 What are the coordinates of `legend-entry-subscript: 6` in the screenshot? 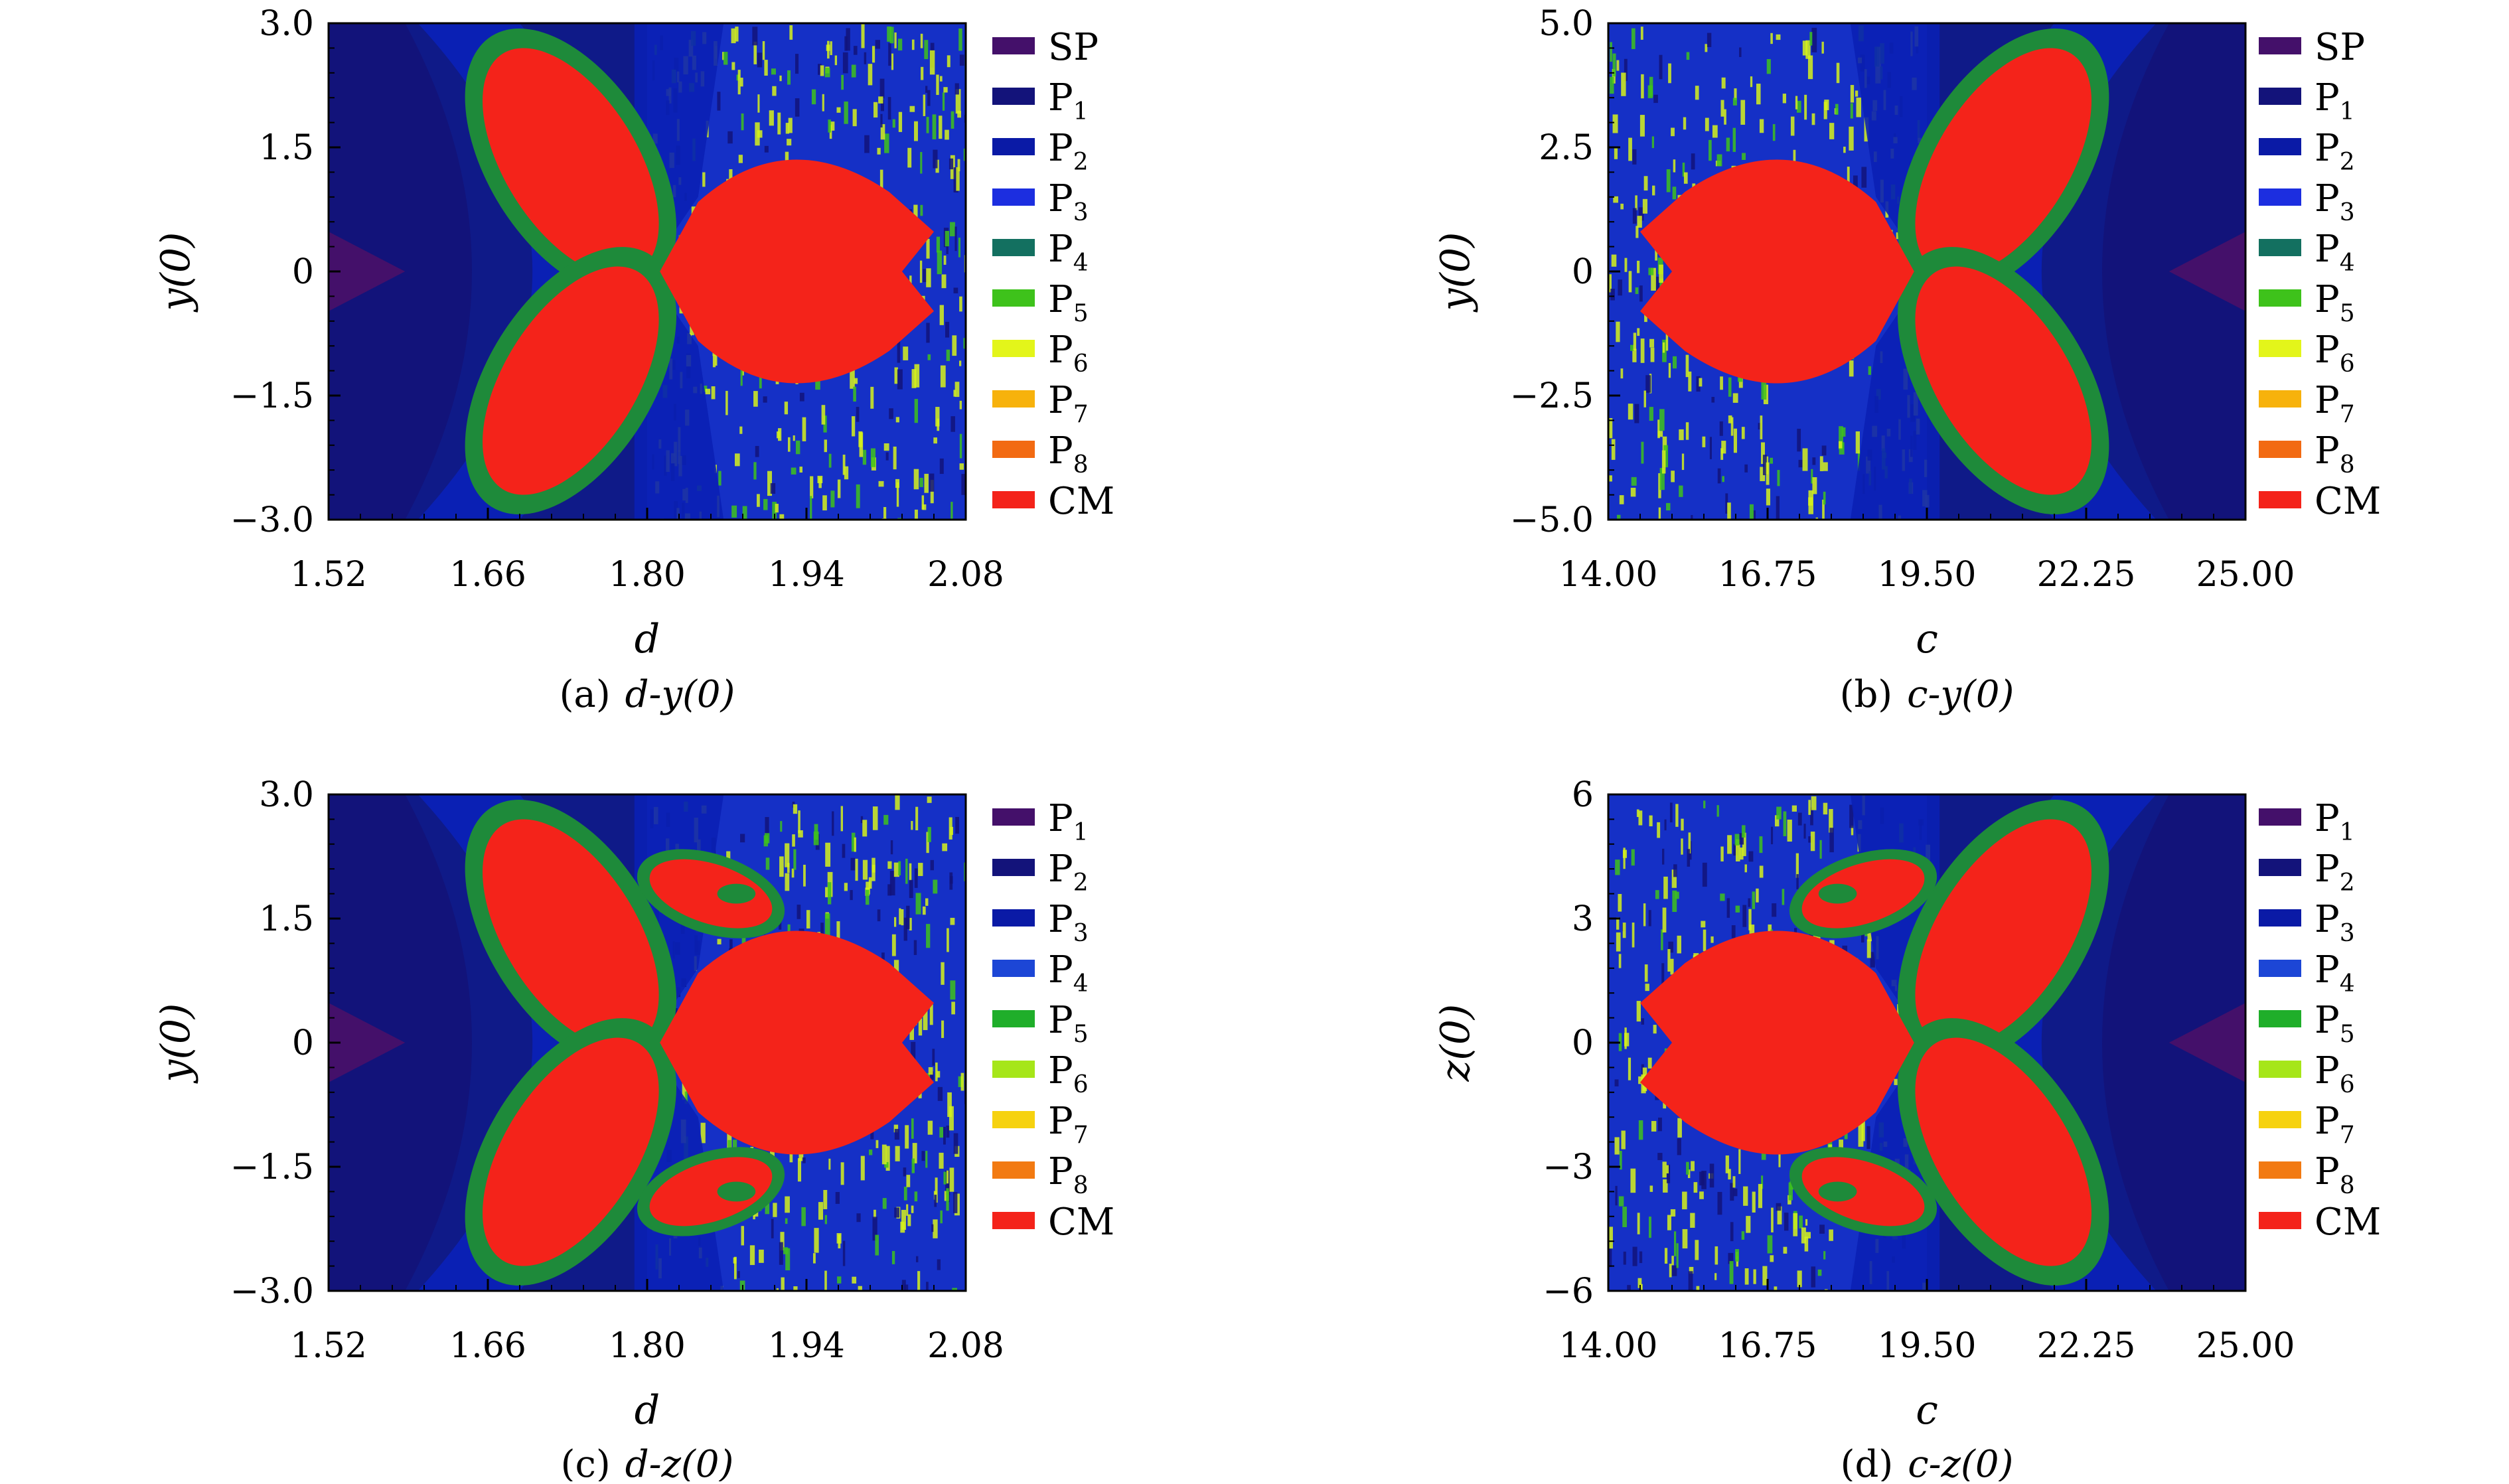 It's located at (1081, 1084).